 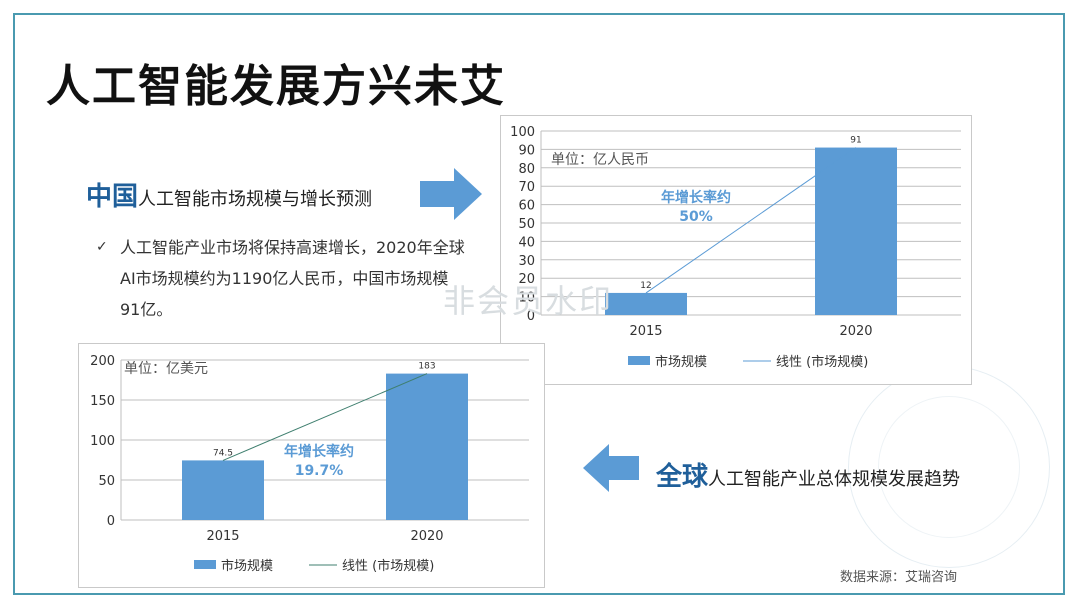 I want to click on global-chart-x-tick-label: 2020, so click(x=426, y=536).